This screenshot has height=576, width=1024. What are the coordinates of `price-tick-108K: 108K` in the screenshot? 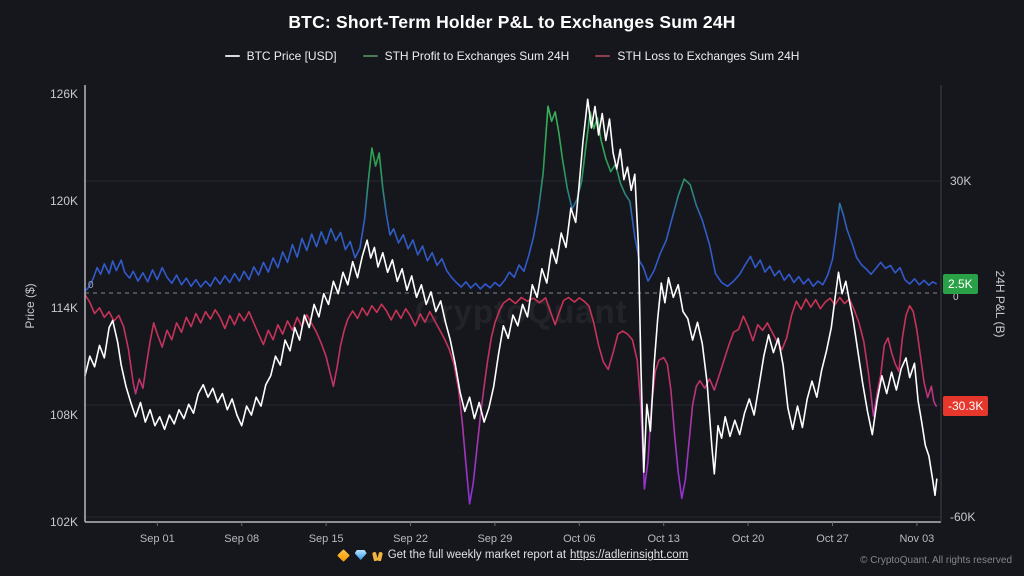 It's located at (63, 415).